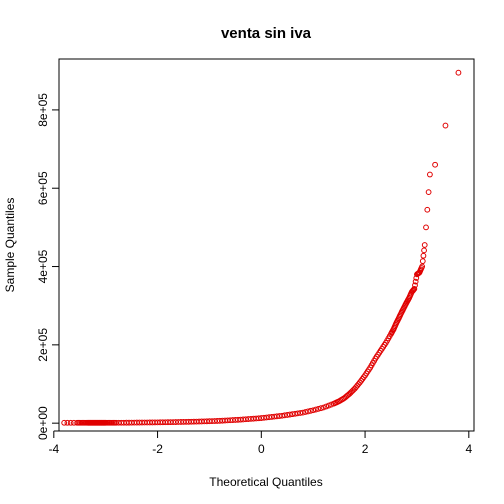  Describe the element at coordinates (265, 482) in the screenshot. I see `x-axis-label: Theoretical Quantiles` at that location.